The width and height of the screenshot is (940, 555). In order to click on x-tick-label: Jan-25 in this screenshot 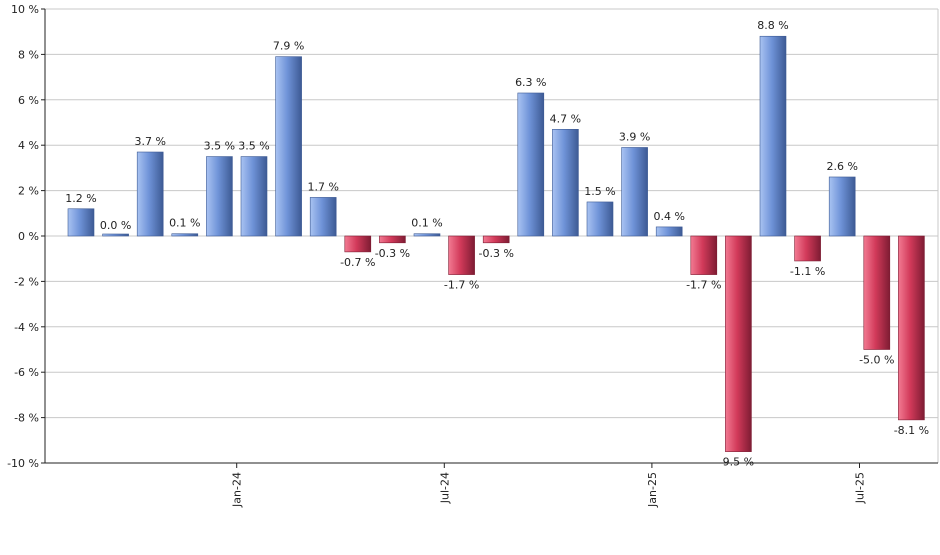, I will do `click(652, 490)`.